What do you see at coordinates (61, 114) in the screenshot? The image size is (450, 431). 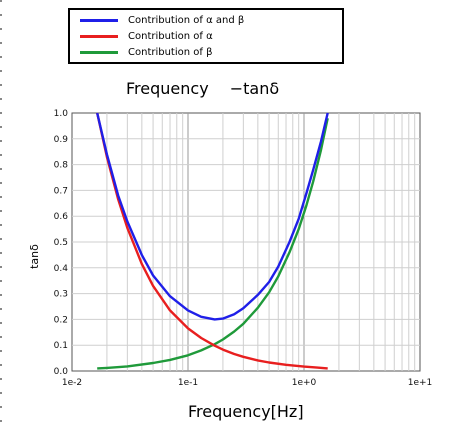 I see `y-tick-label: 1.0` at bounding box center [61, 114].